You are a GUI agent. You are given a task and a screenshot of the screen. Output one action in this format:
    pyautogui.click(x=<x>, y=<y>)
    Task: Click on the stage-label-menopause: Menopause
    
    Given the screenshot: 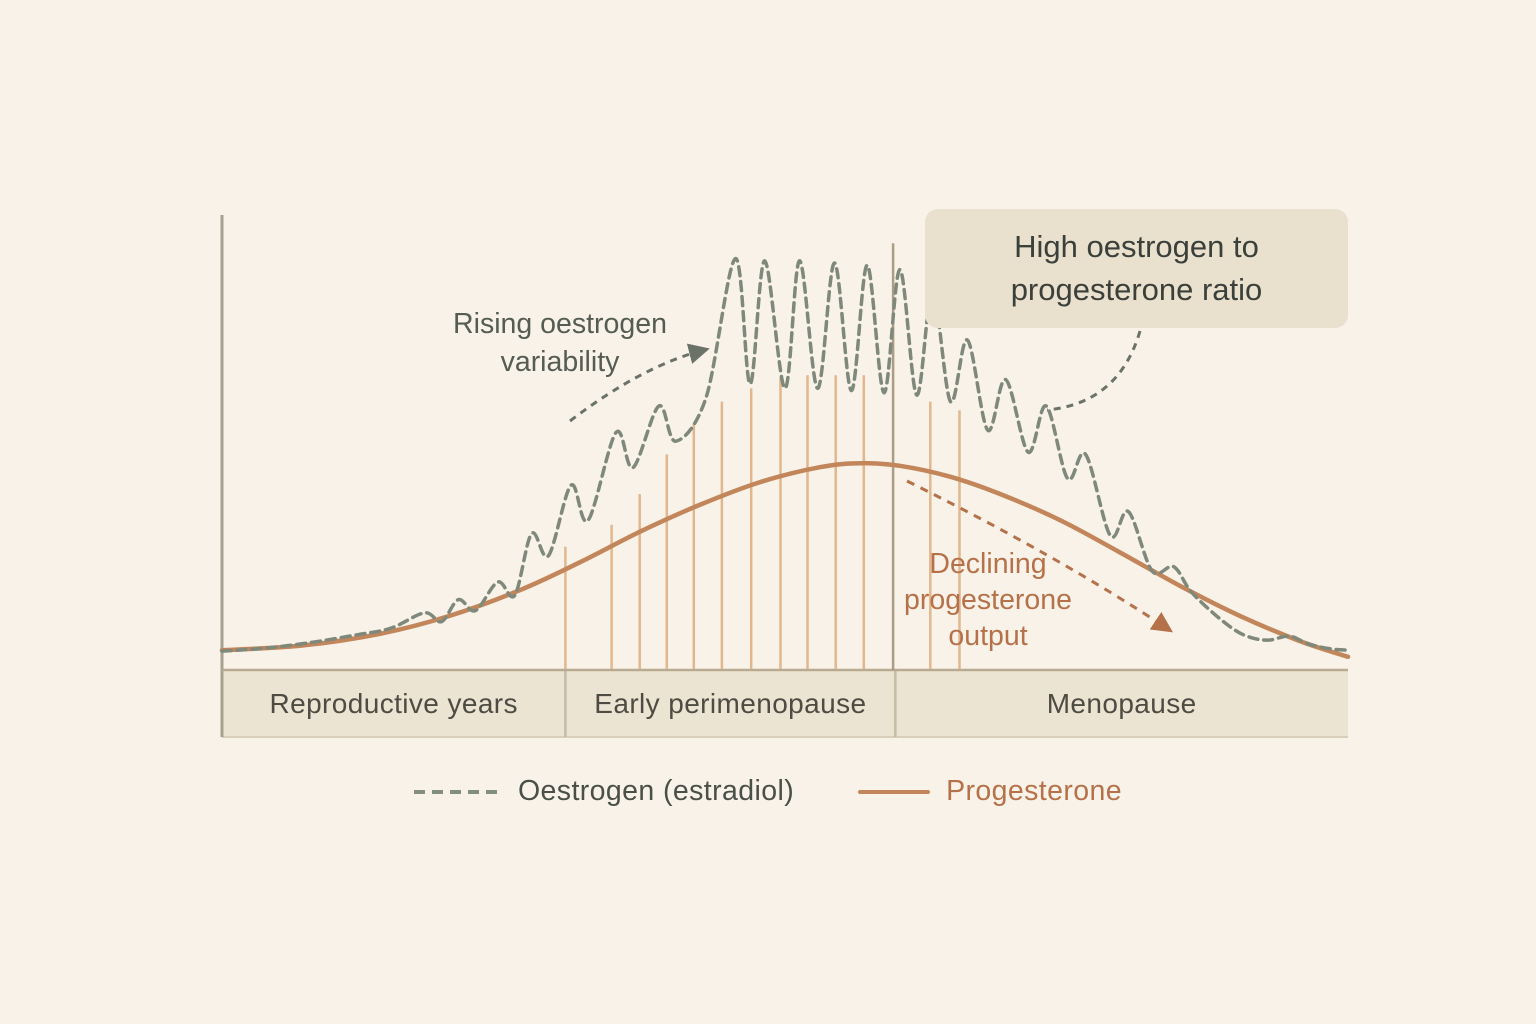 What is the action you would take?
    pyautogui.click(x=1121, y=703)
    